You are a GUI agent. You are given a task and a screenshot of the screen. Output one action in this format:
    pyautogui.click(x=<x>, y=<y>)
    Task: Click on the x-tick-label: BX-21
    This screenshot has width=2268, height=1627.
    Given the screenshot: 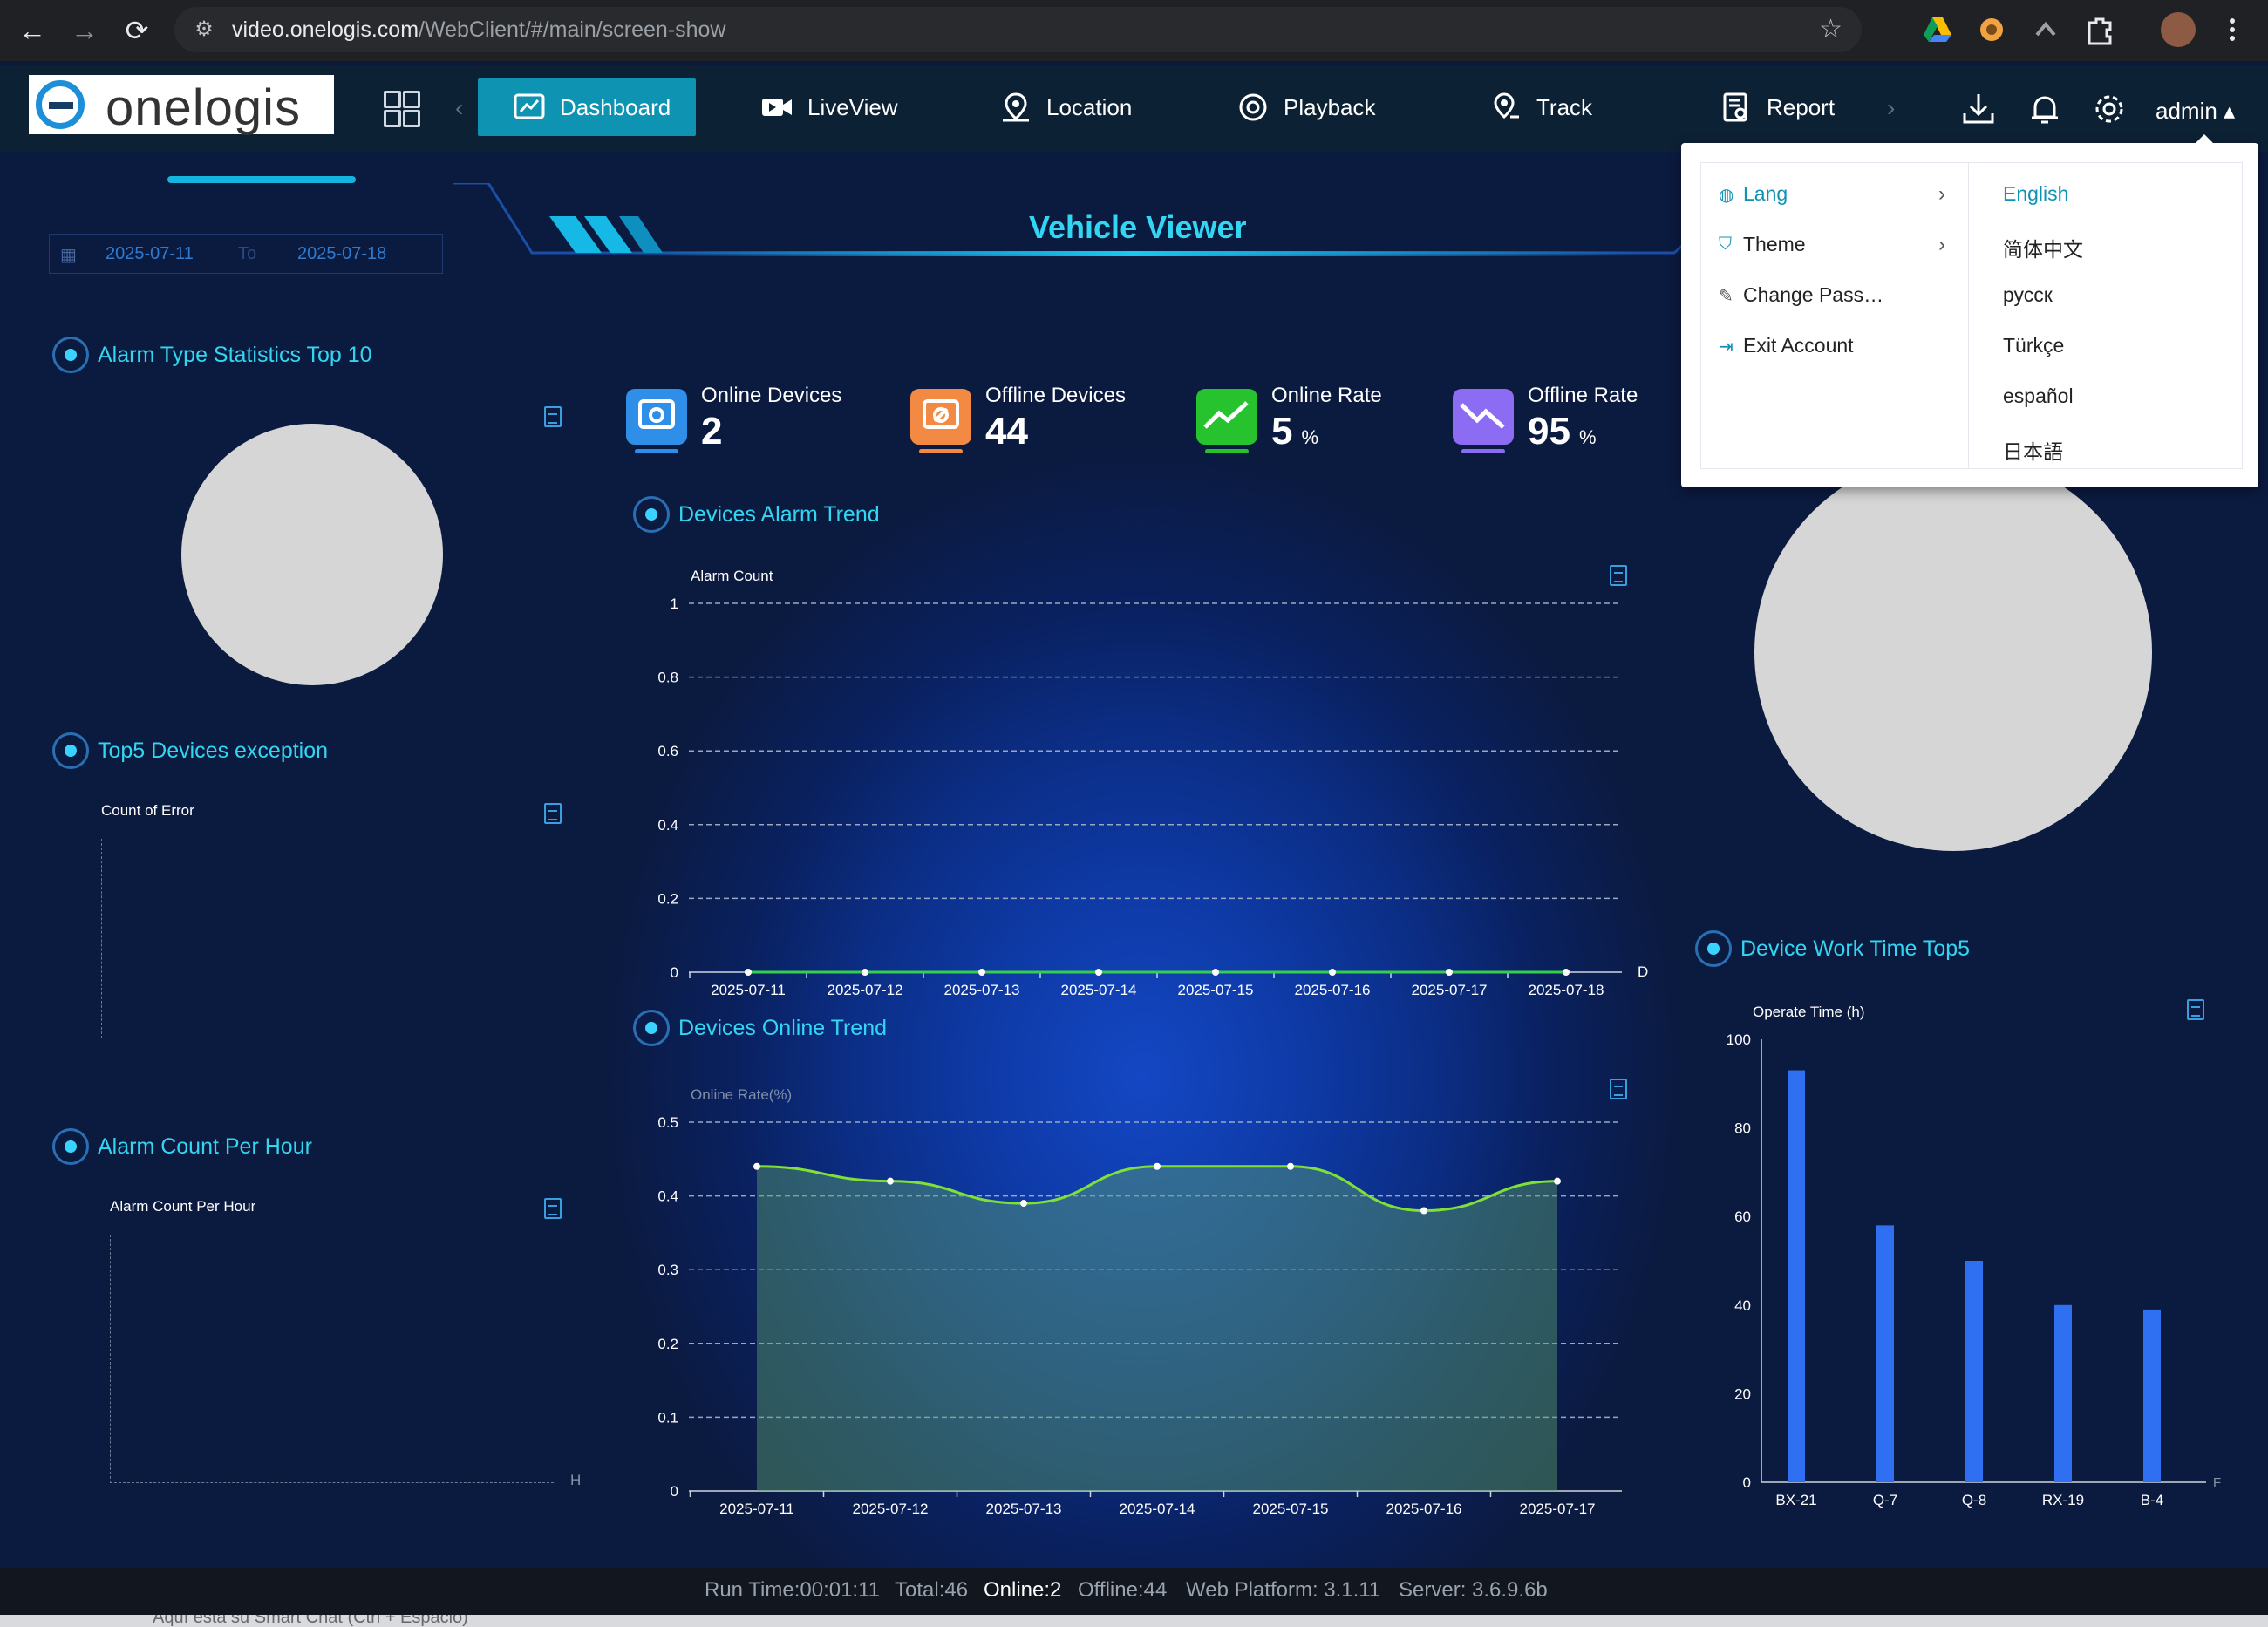 What is the action you would take?
    pyautogui.click(x=1795, y=1500)
    